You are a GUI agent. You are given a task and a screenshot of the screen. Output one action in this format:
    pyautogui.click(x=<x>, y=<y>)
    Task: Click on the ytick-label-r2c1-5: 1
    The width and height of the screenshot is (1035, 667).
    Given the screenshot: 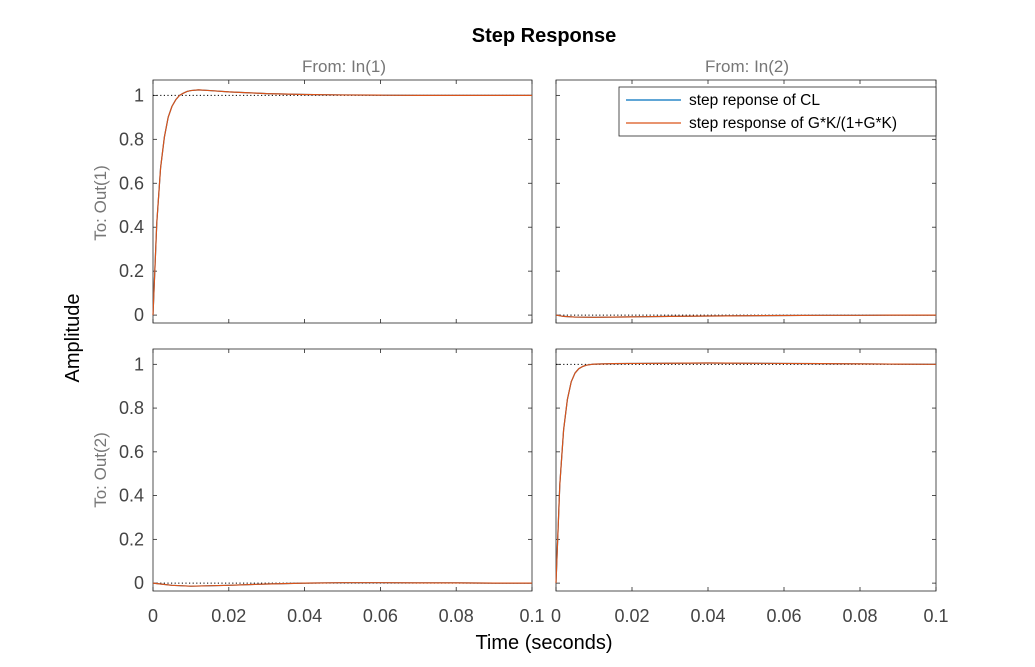 What is the action you would take?
    pyautogui.click(x=139, y=364)
    